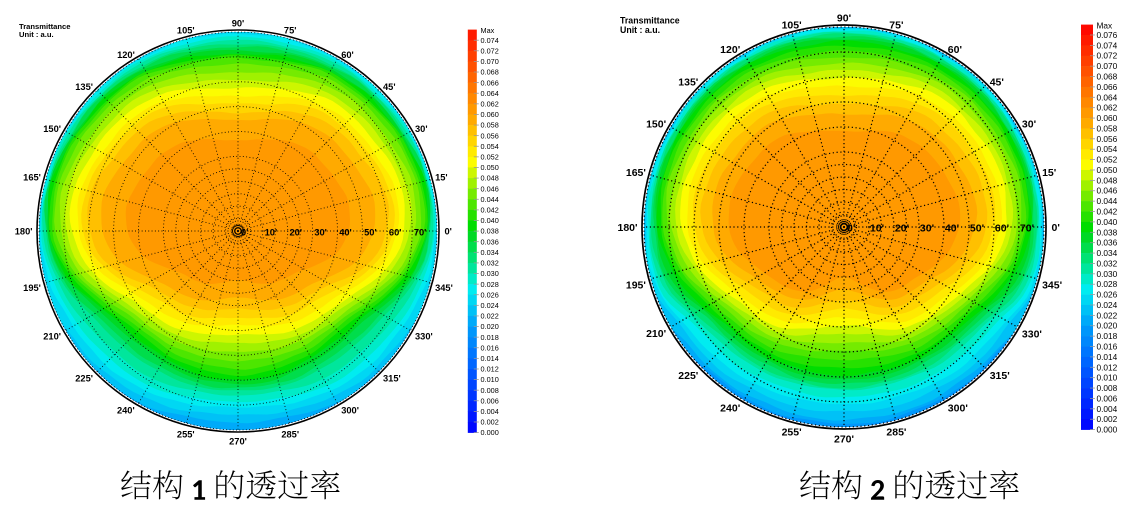 This screenshot has width=1141, height=514. Describe the element at coordinates (370, 233) in the screenshot. I see `svg-text: 50'` at that location.